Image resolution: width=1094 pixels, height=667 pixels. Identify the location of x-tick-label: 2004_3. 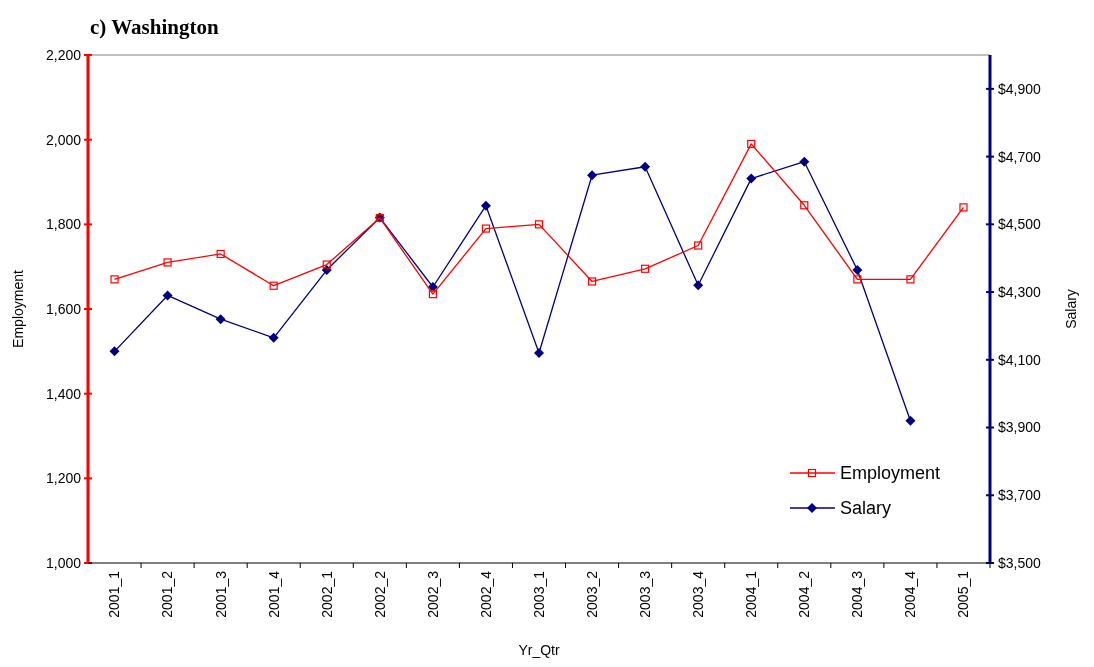
(857, 594).